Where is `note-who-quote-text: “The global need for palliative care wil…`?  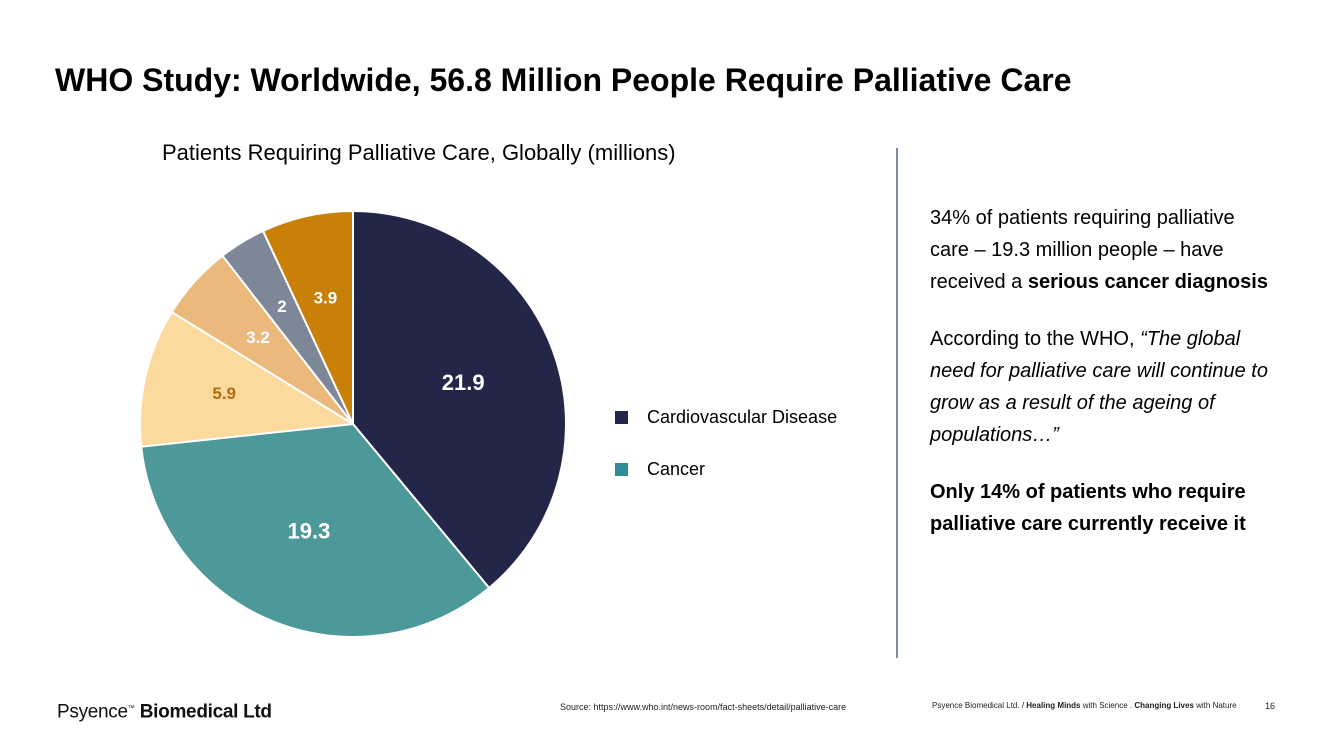 note-who-quote-text: “The global need for palliative care wil… is located at coordinates (1099, 387).